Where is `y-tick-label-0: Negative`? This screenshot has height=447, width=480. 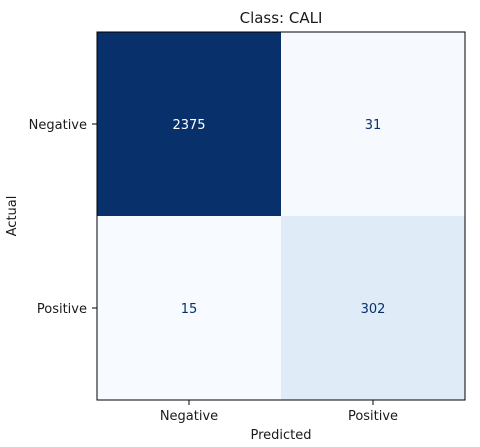
y-tick-label-0: Negative is located at coordinates (58, 125).